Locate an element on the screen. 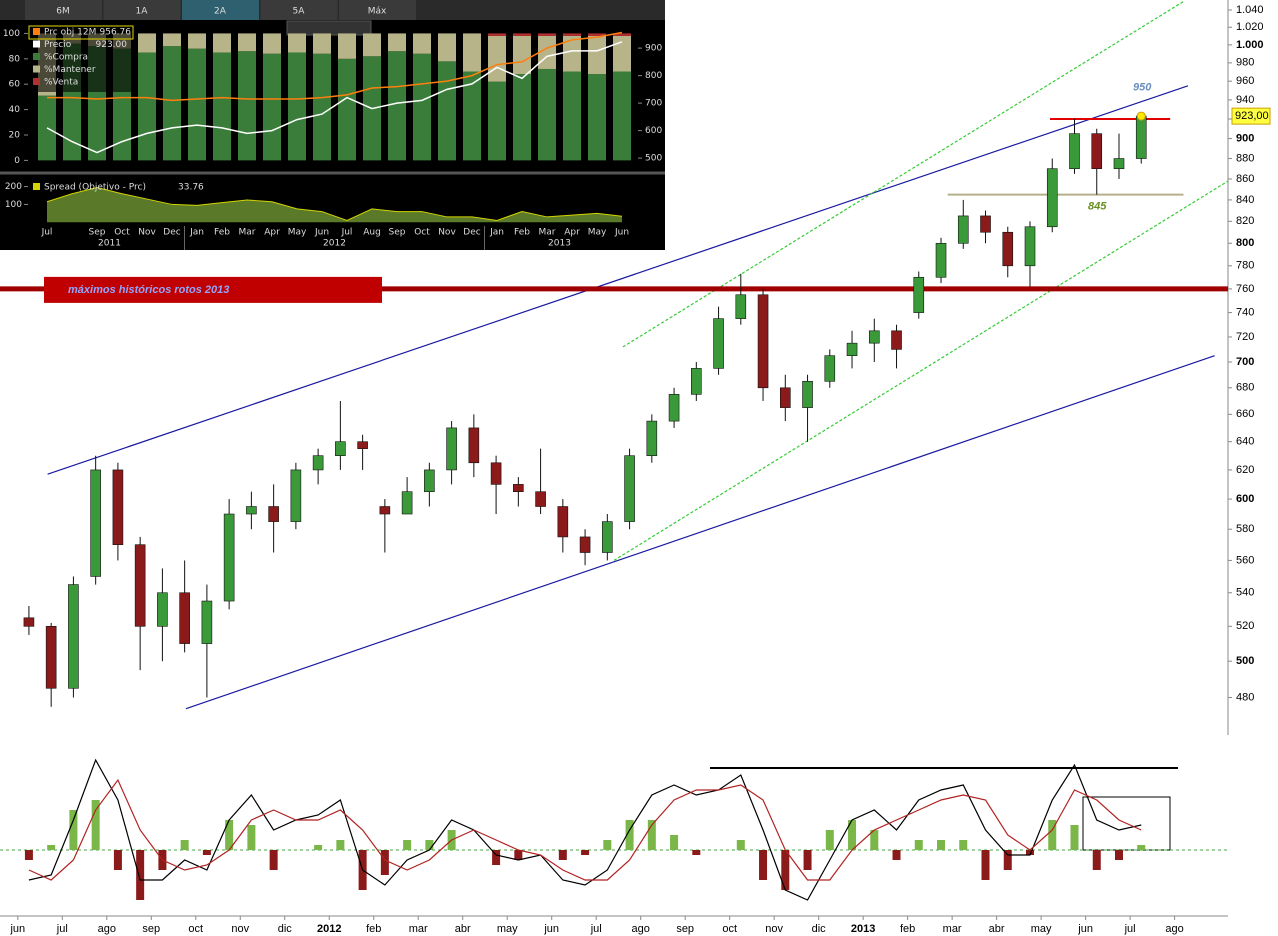  x-tick-label: Dec is located at coordinates (171, 233).